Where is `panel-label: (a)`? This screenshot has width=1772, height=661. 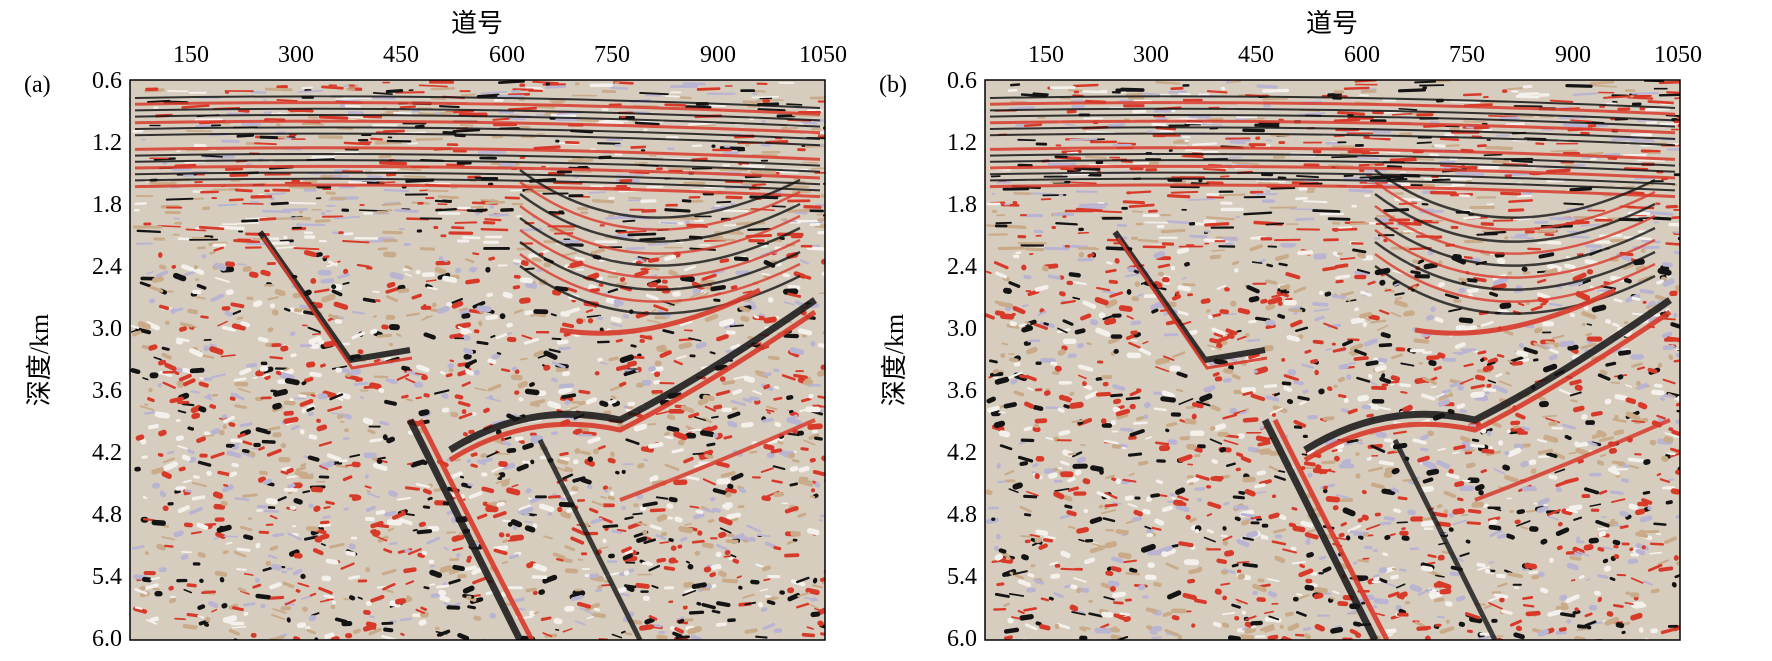 panel-label: (a) is located at coordinates (37, 85).